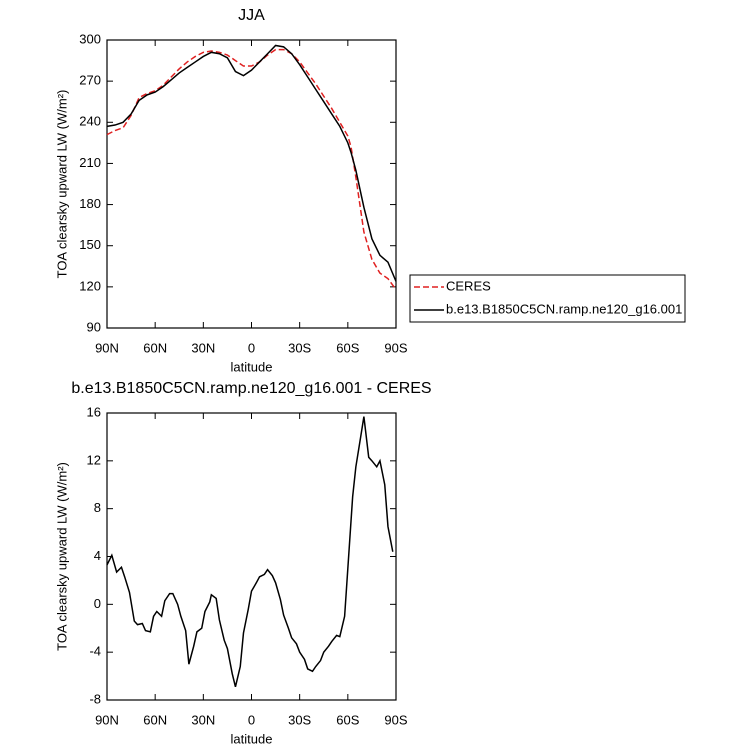  What do you see at coordinates (95, 698) in the screenshot?
I see `y-tick-label: -8` at bounding box center [95, 698].